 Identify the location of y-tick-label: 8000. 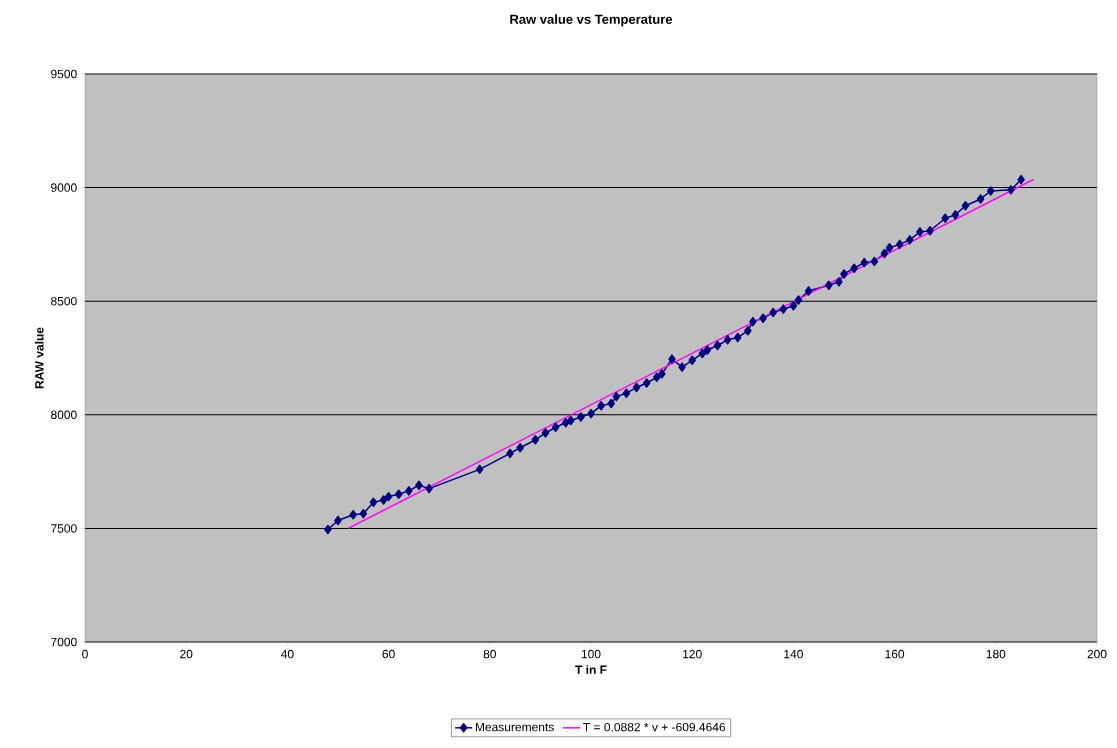
(64, 415).